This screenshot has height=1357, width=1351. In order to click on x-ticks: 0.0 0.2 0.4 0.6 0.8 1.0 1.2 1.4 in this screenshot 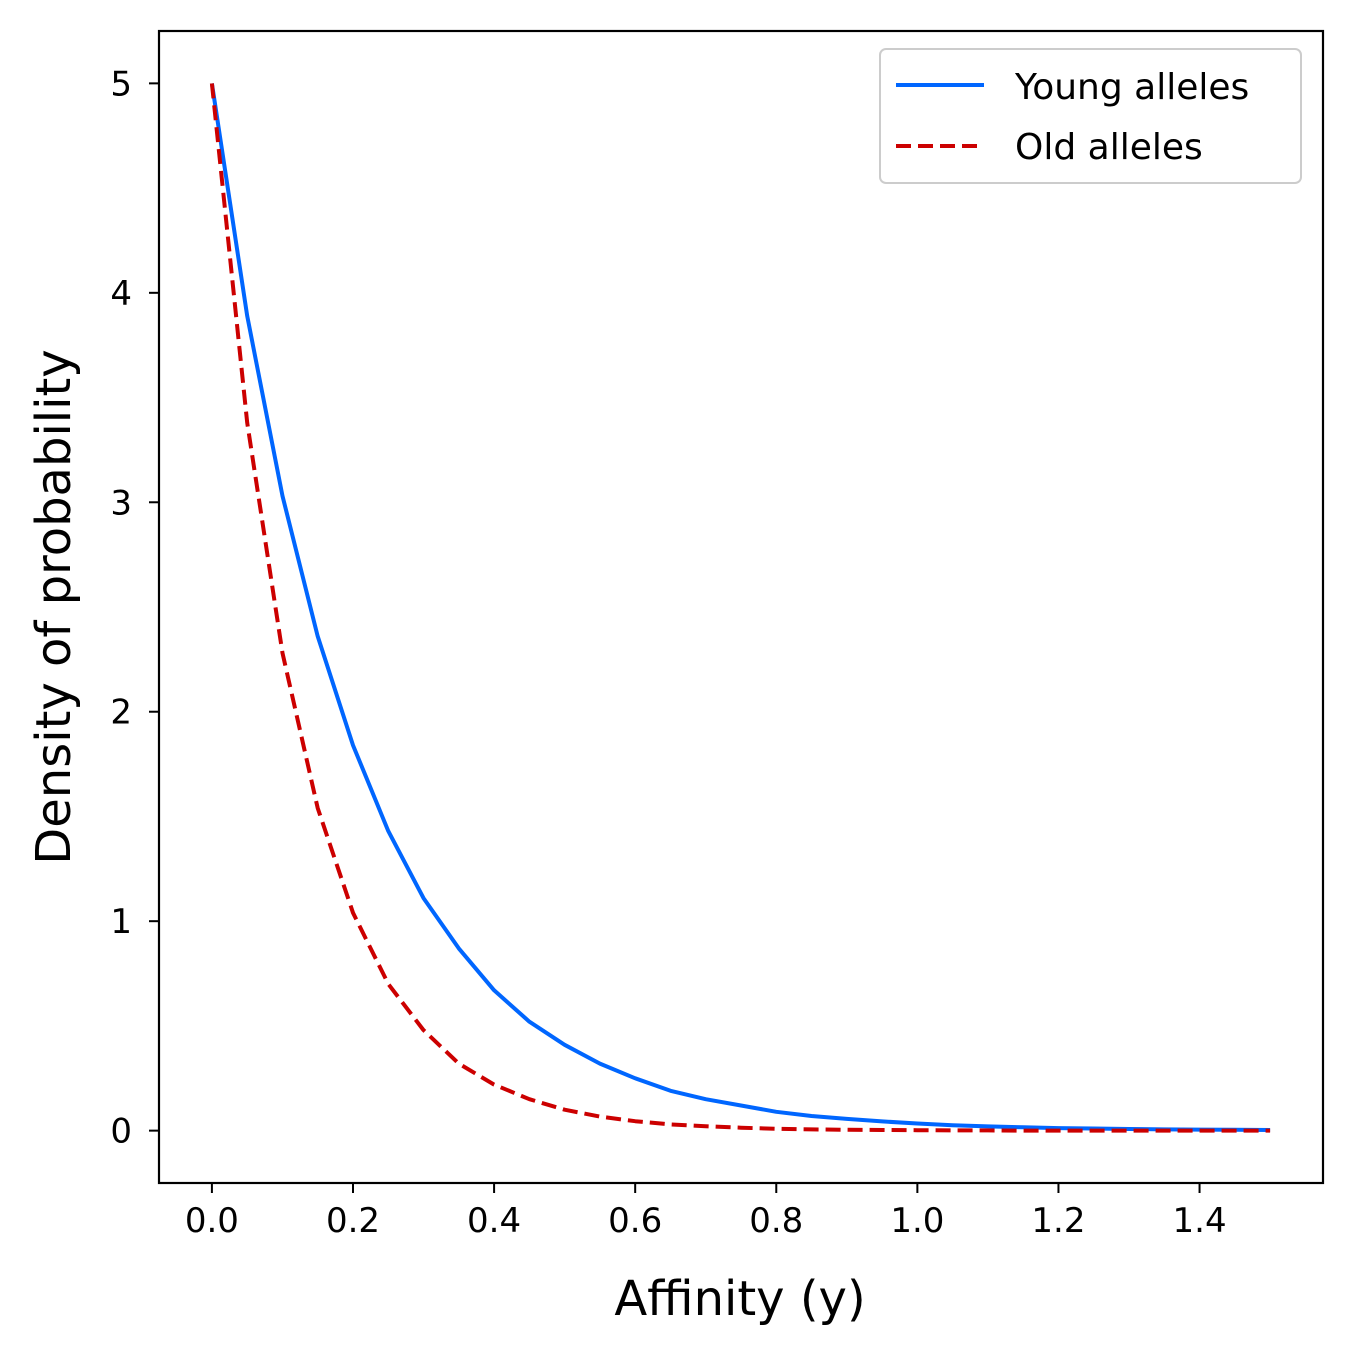, I will do `click(706, 1212)`.